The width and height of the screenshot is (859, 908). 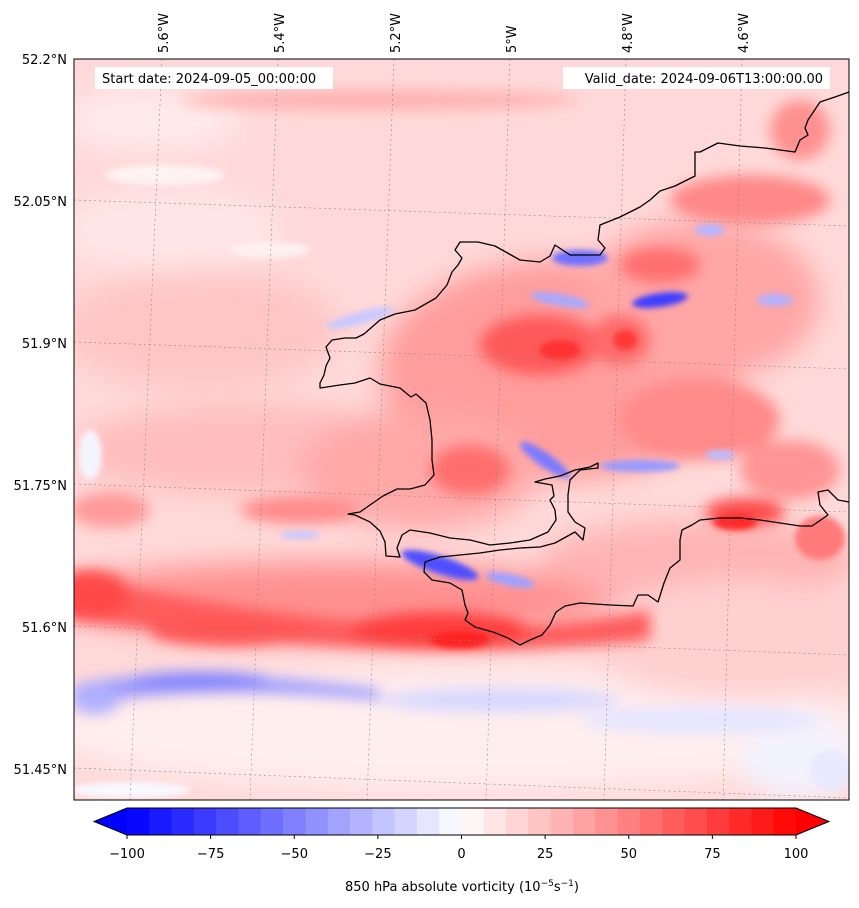 What do you see at coordinates (164, 33) in the screenshot?
I see `lon-label: 5.6°W` at bounding box center [164, 33].